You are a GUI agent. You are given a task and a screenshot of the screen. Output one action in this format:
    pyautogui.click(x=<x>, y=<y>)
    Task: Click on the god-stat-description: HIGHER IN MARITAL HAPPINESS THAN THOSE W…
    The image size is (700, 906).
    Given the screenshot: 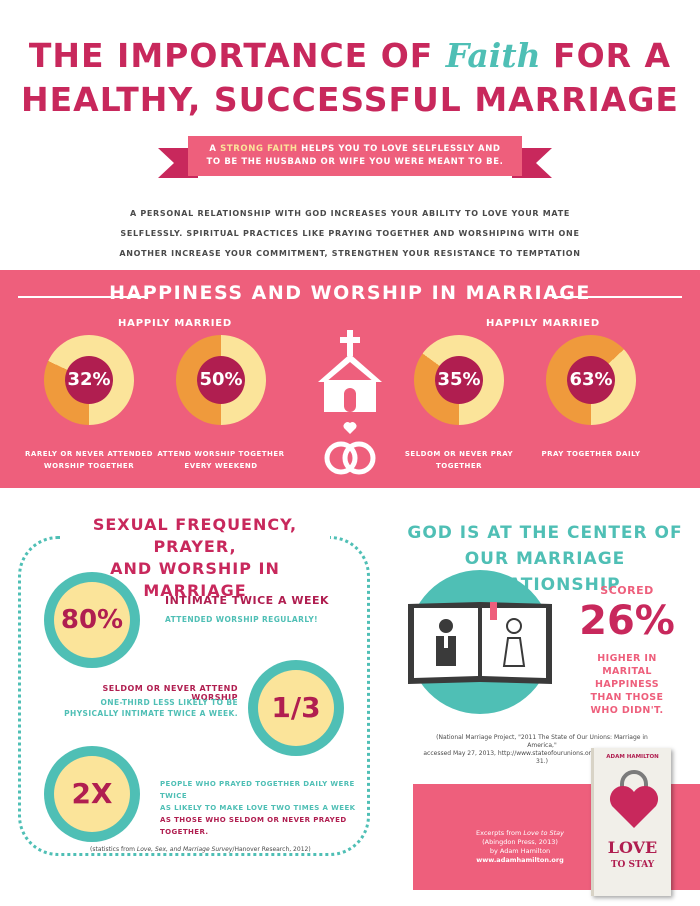 What is the action you would take?
    pyautogui.click(x=627, y=684)
    